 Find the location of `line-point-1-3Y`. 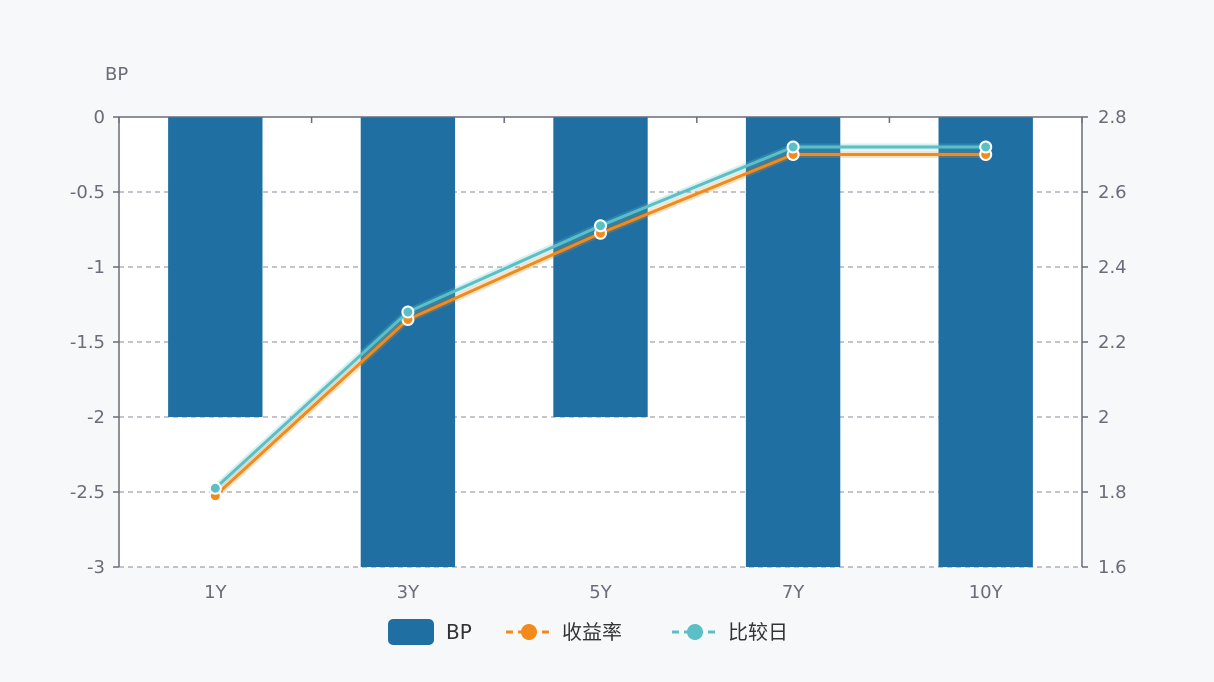

line-point-1-3Y is located at coordinates (408, 312).